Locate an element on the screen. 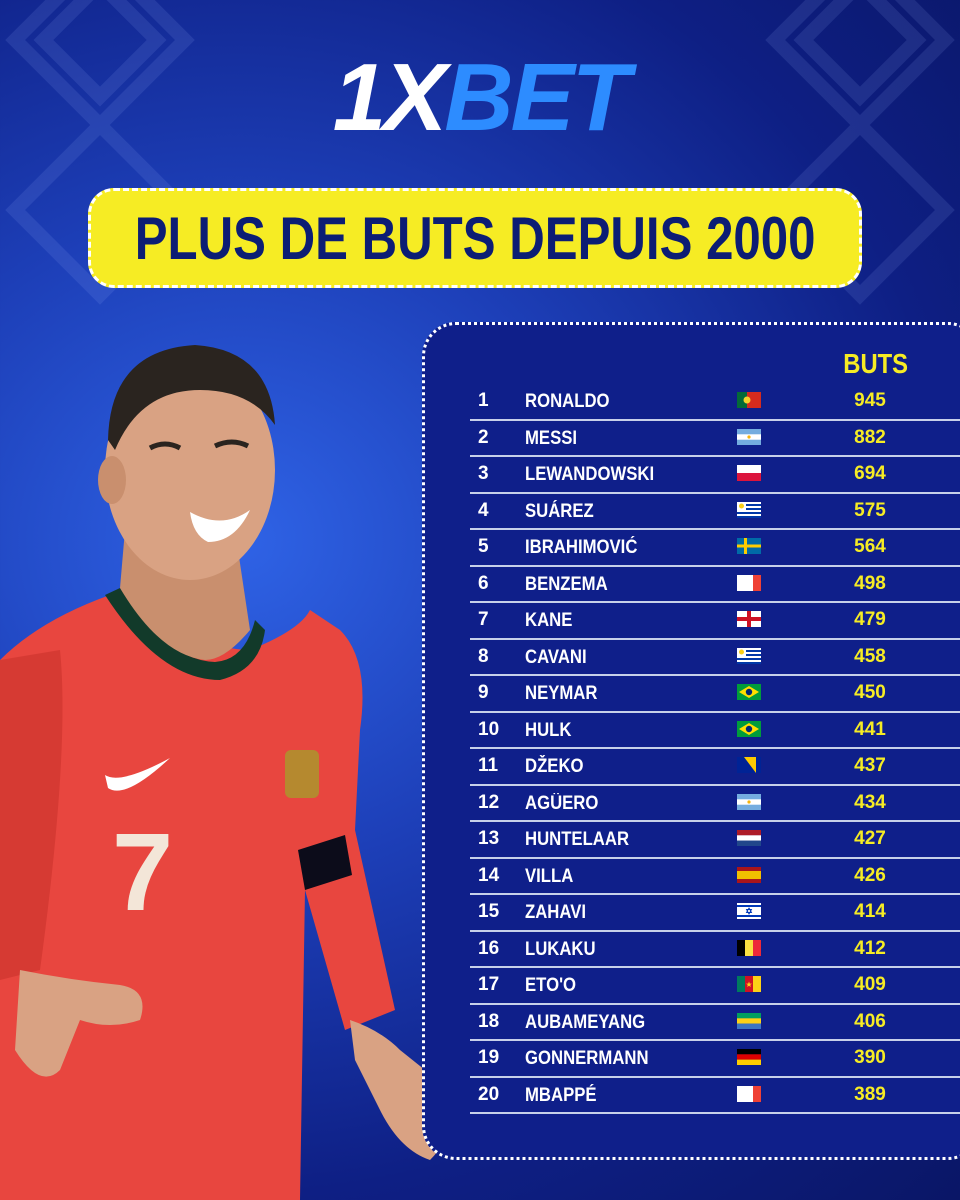 The image size is (960, 1200). netherlands-flag-icon is located at coordinates (749, 838).